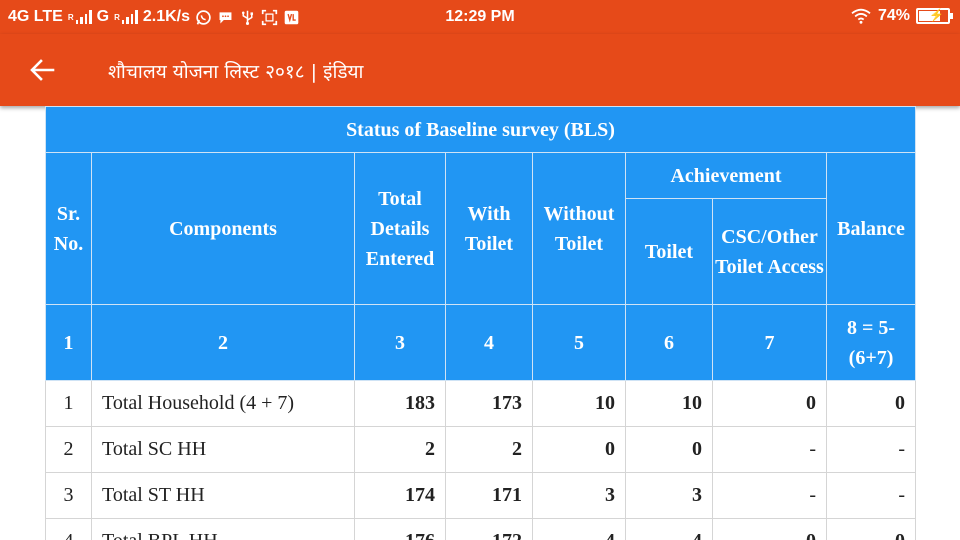 This screenshot has height=540, width=960. Describe the element at coordinates (83, 17) in the screenshot. I see `signal-icon` at that location.